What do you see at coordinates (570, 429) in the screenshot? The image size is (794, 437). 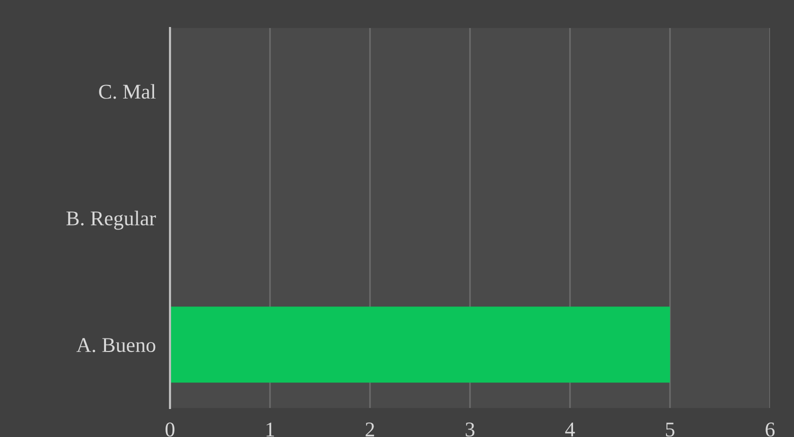 I see `x-tick-label: 4` at bounding box center [570, 429].